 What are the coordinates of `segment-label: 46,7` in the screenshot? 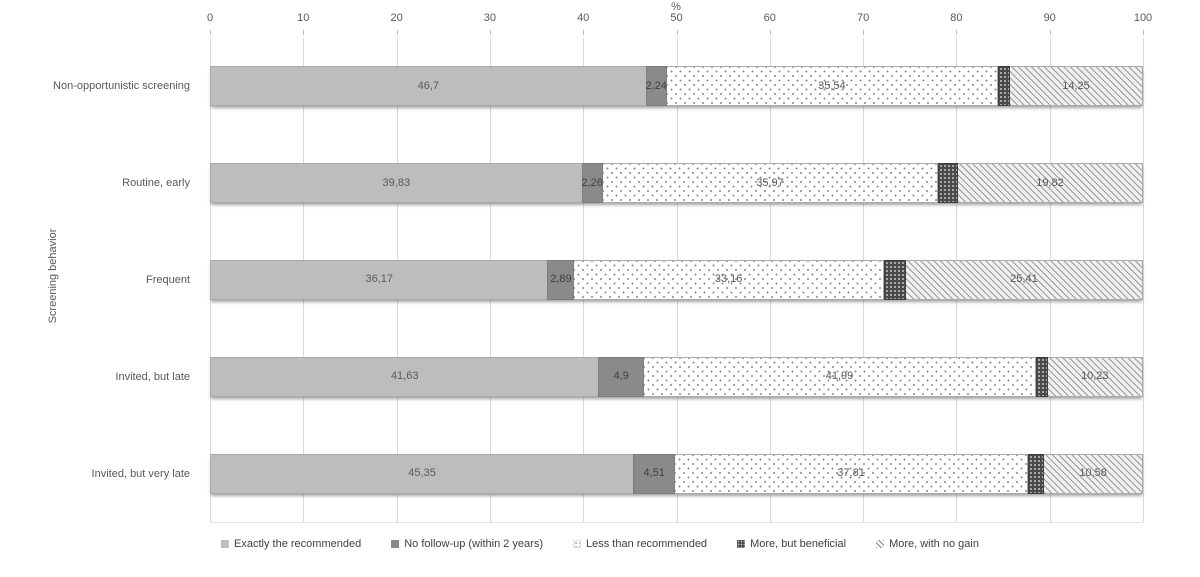 It's located at (428, 85).